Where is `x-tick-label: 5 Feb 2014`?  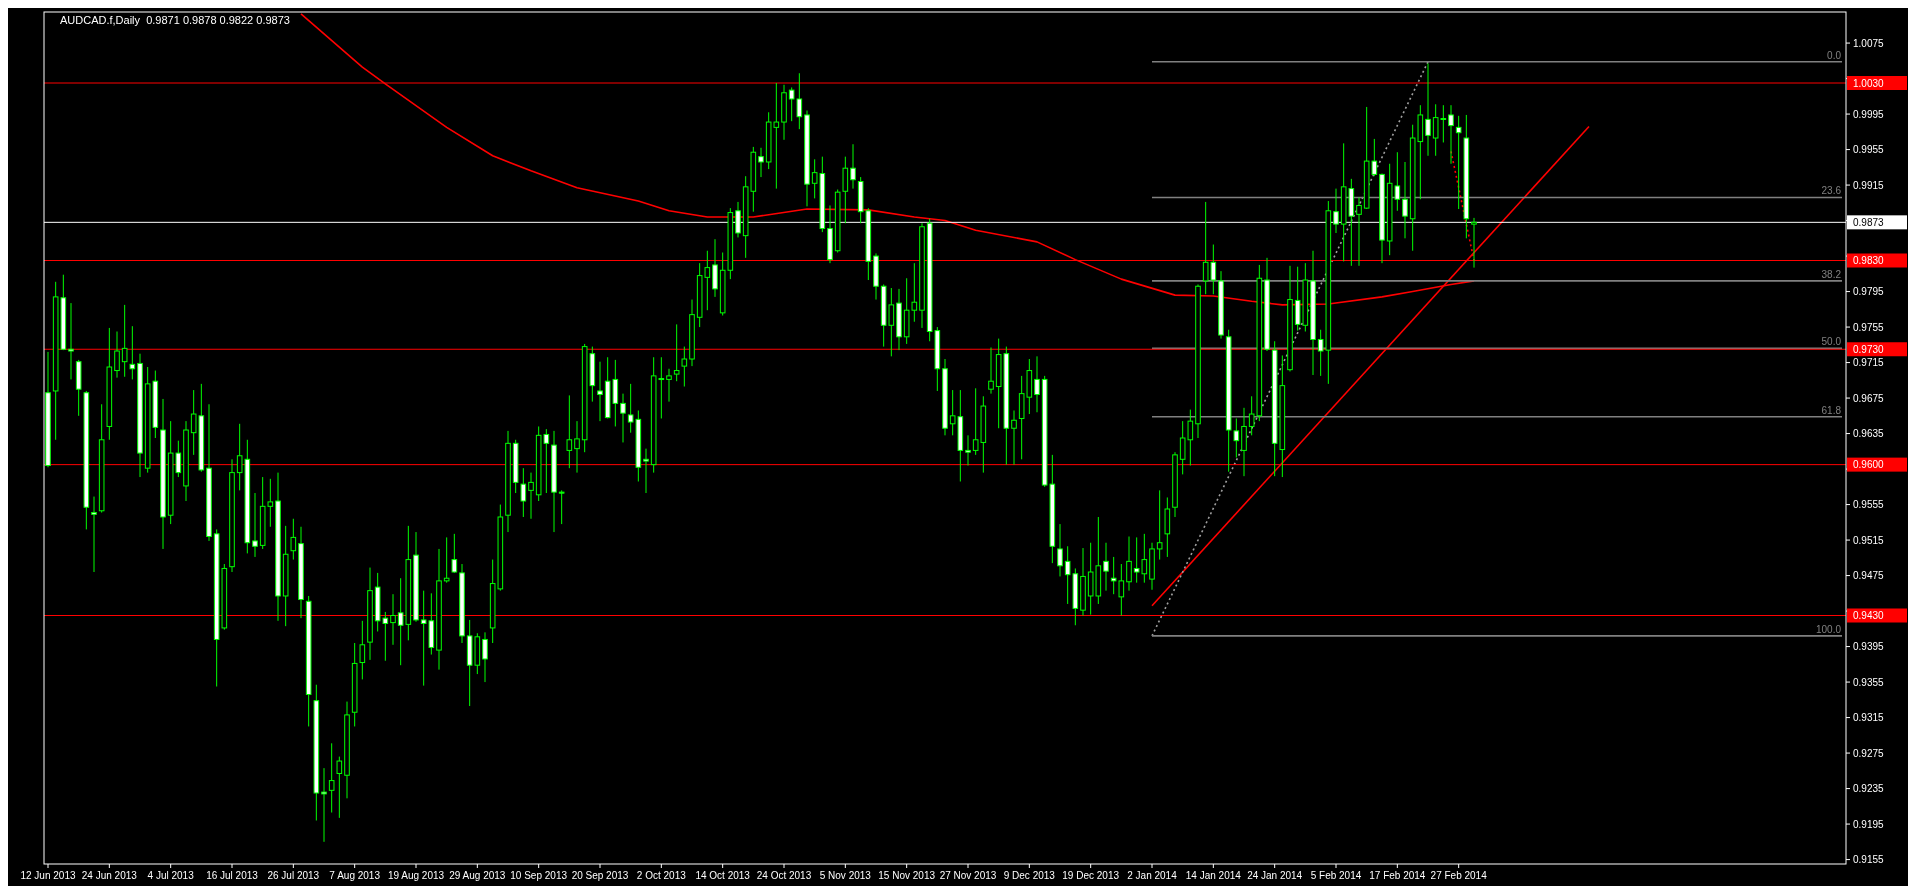
x-tick-label: 5 Feb 2014 is located at coordinates (1336, 875).